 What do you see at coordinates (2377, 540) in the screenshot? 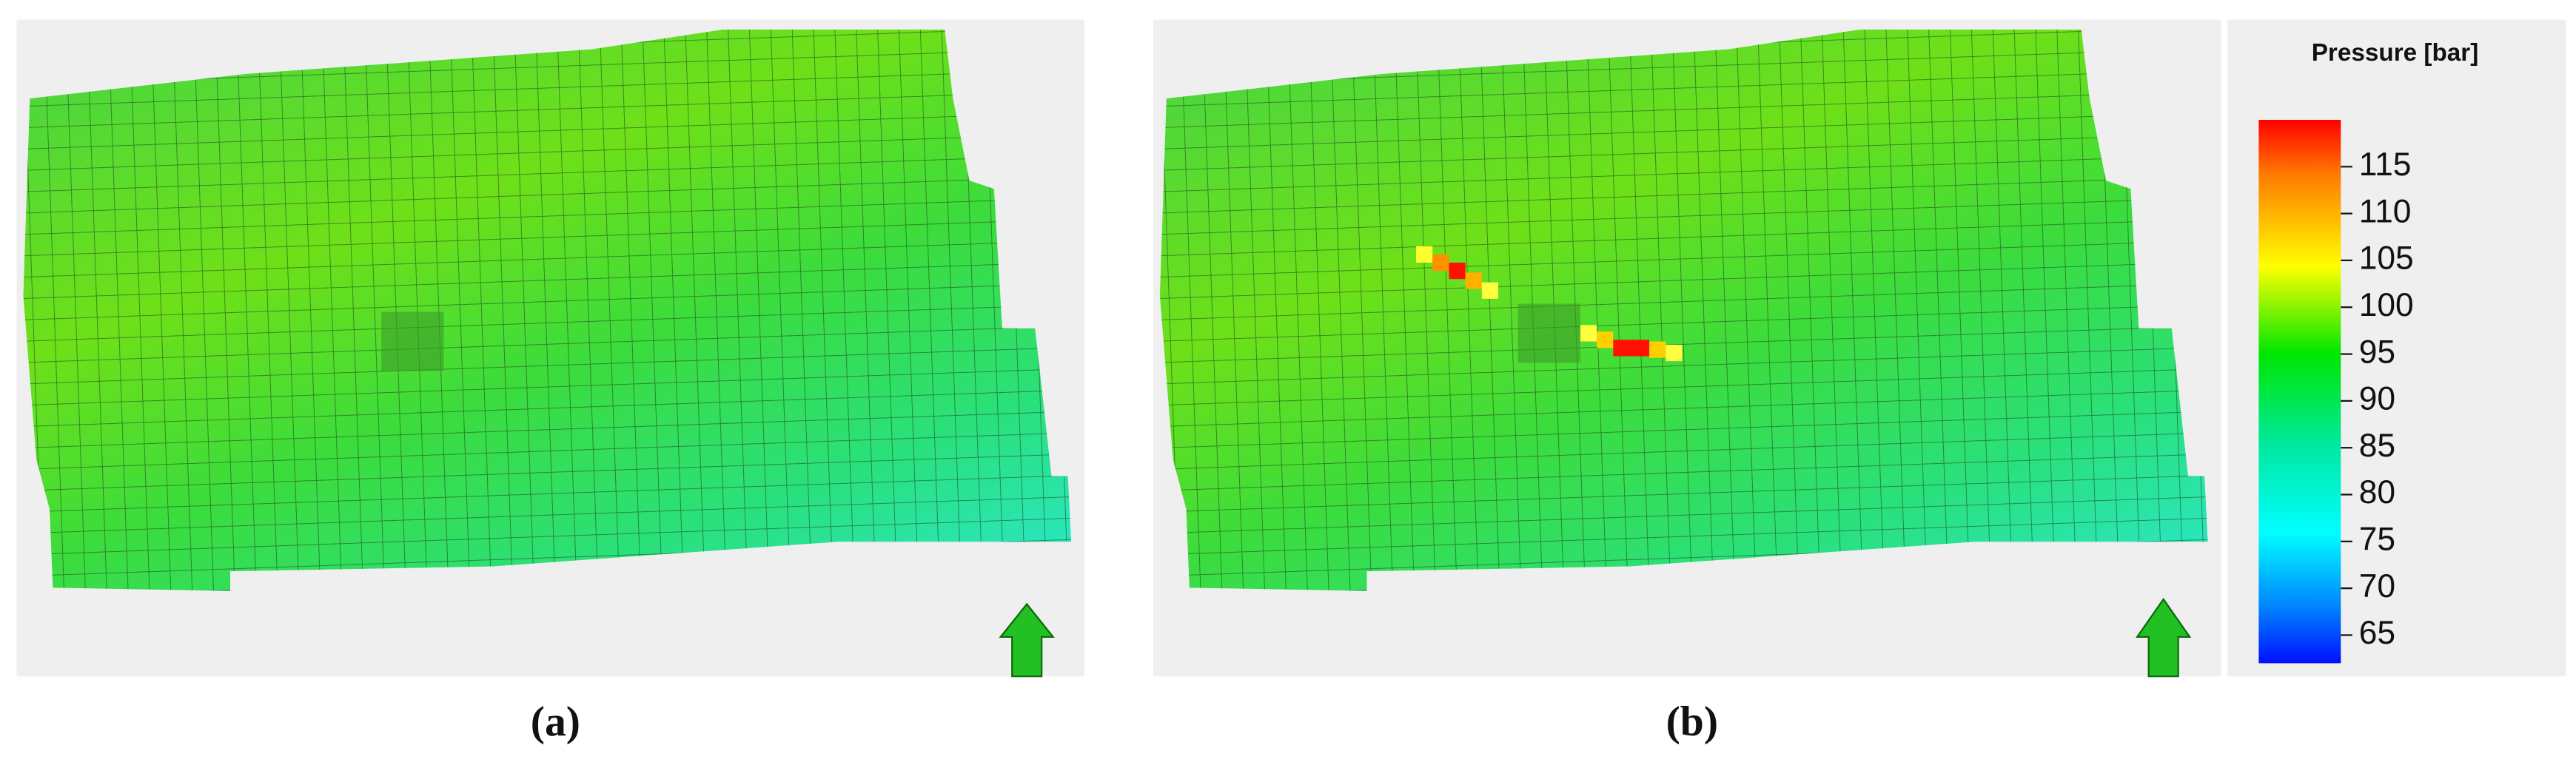
I see `tick-label: 75` at bounding box center [2377, 540].